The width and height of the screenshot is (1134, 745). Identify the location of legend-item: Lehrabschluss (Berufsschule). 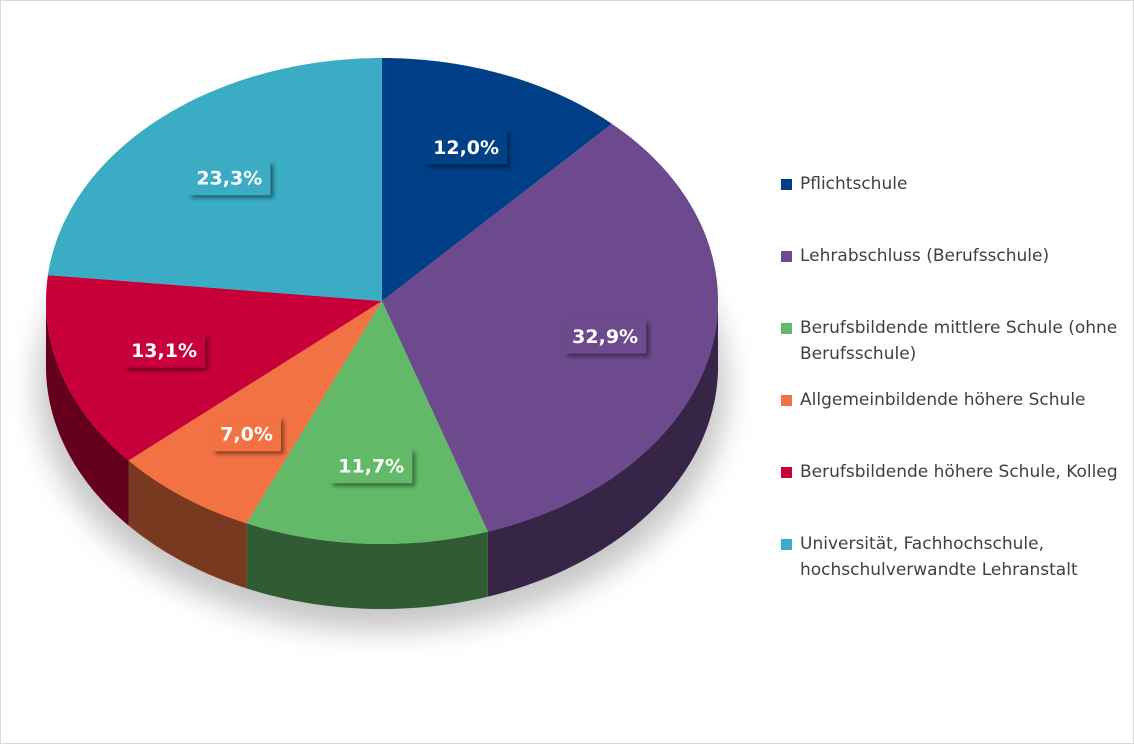
(953, 256).